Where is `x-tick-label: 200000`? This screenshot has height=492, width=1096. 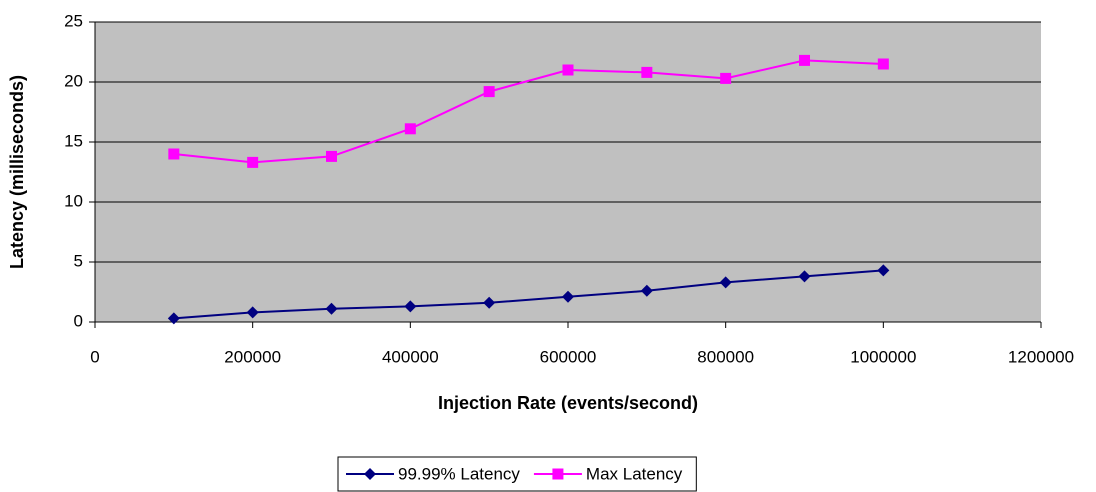
x-tick-label: 200000 is located at coordinates (252, 356).